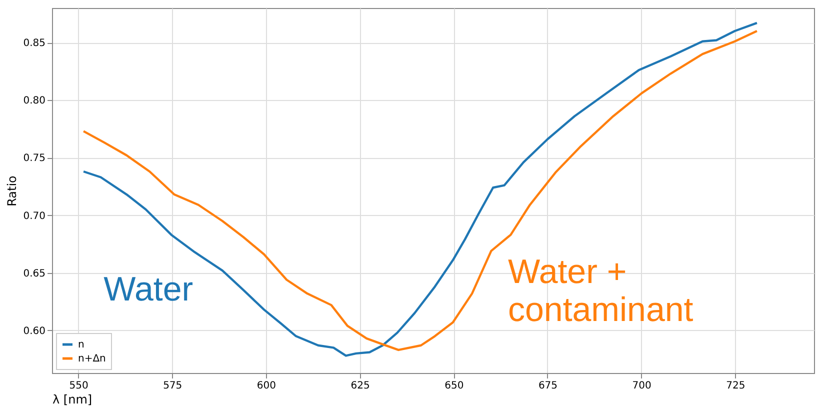  Describe the element at coordinates (12, 191) in the screenshot. I see `y-axis-title: Ratio` at that location.